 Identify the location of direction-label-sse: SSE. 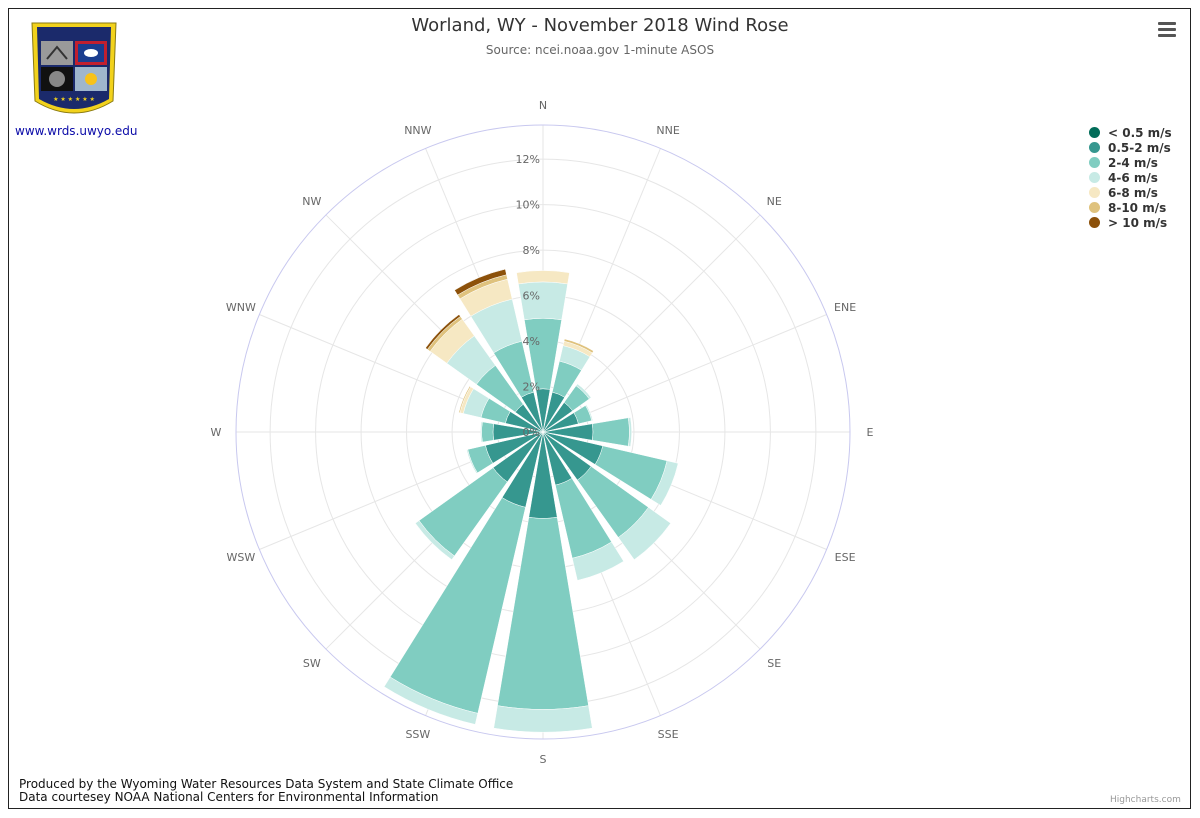
(668, 734).